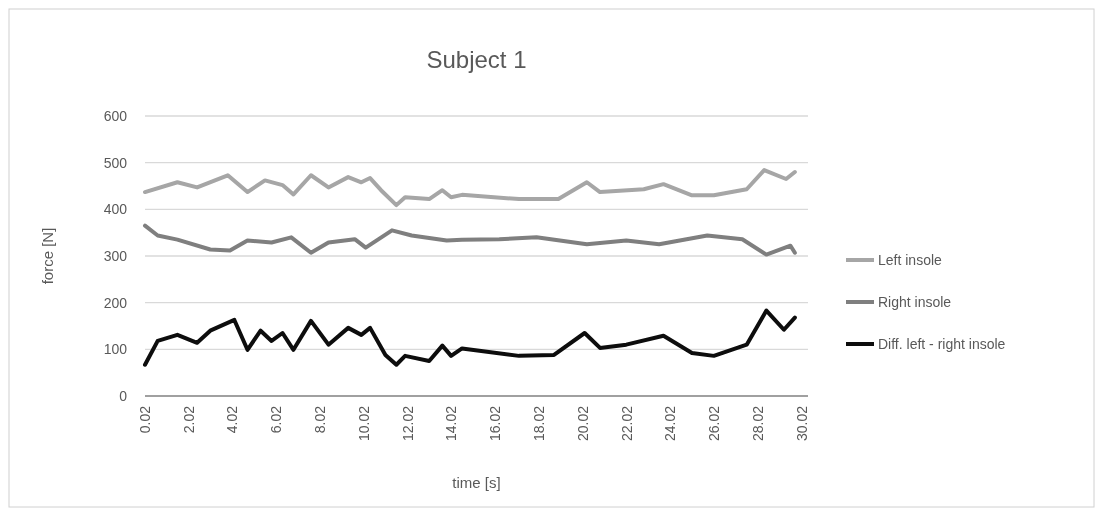 This screenshot has height=518, width=1108. Describe the element at coordinates (232, 419) in the screenshot. I see `x-tick-label: 4.02` at that location.